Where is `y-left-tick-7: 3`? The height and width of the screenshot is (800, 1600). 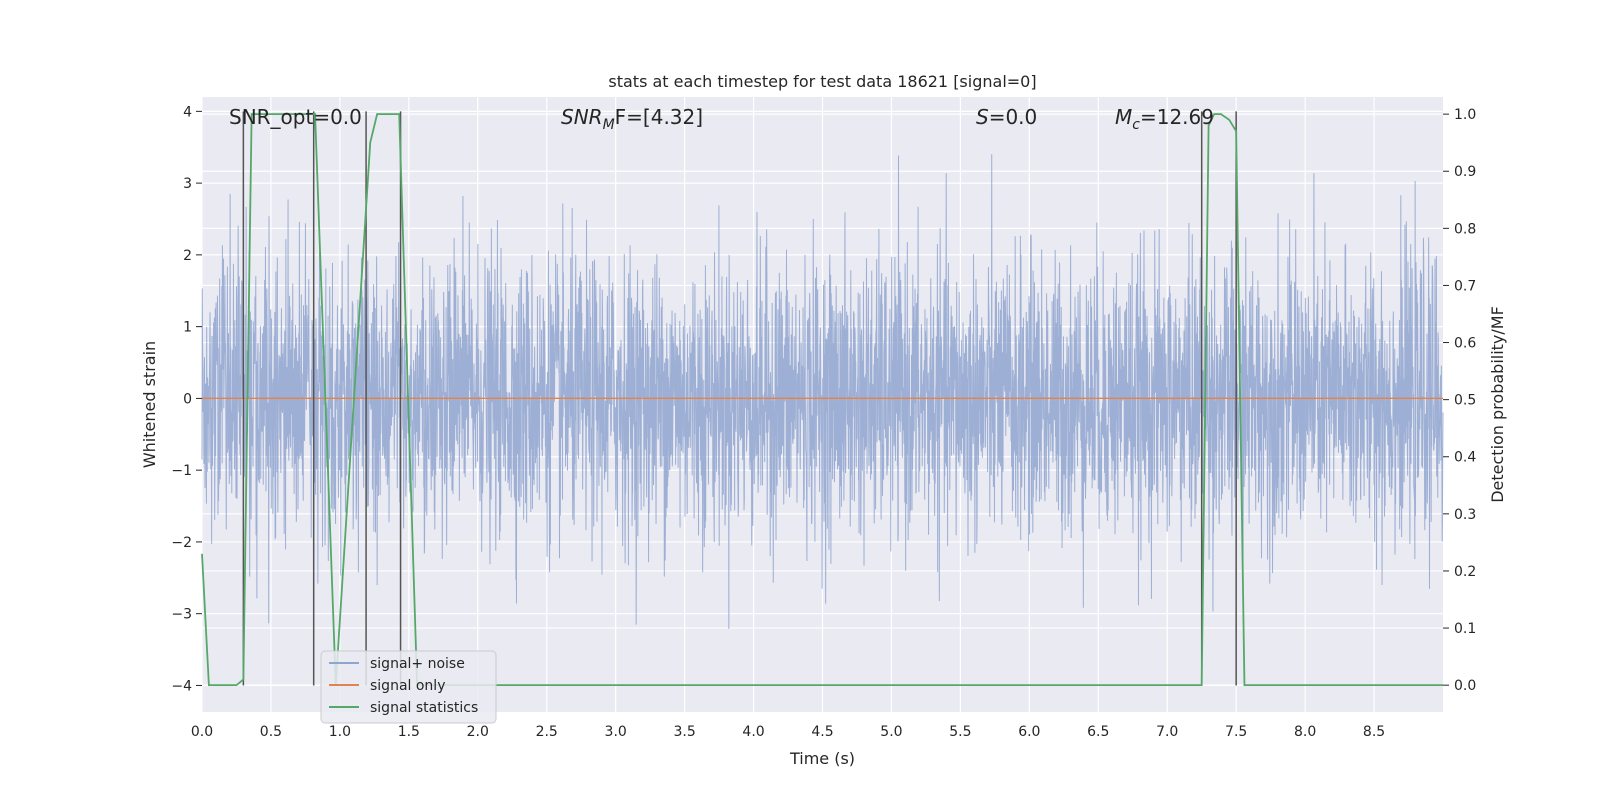 y-left-tick-7: 3 is located at coordinates (187, 184).